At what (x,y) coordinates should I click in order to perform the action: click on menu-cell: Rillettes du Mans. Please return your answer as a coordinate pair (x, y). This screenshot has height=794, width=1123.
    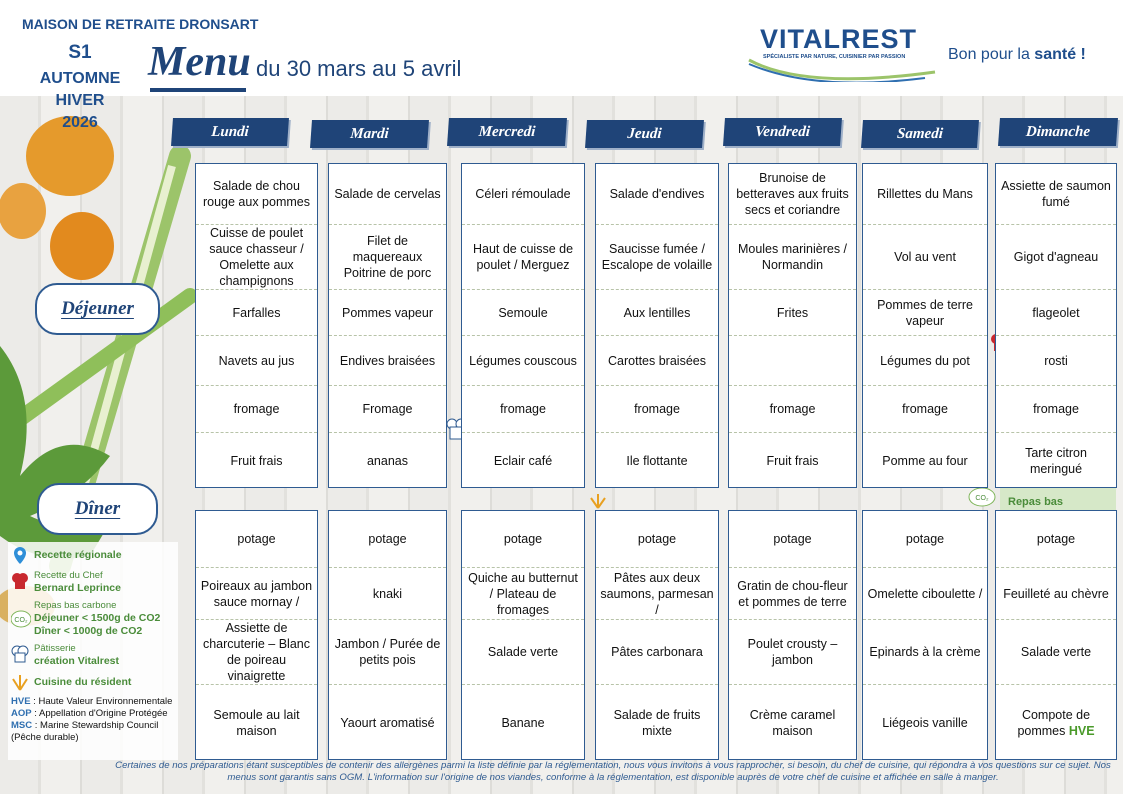
    Looking at the image, I should click on (925, 194).